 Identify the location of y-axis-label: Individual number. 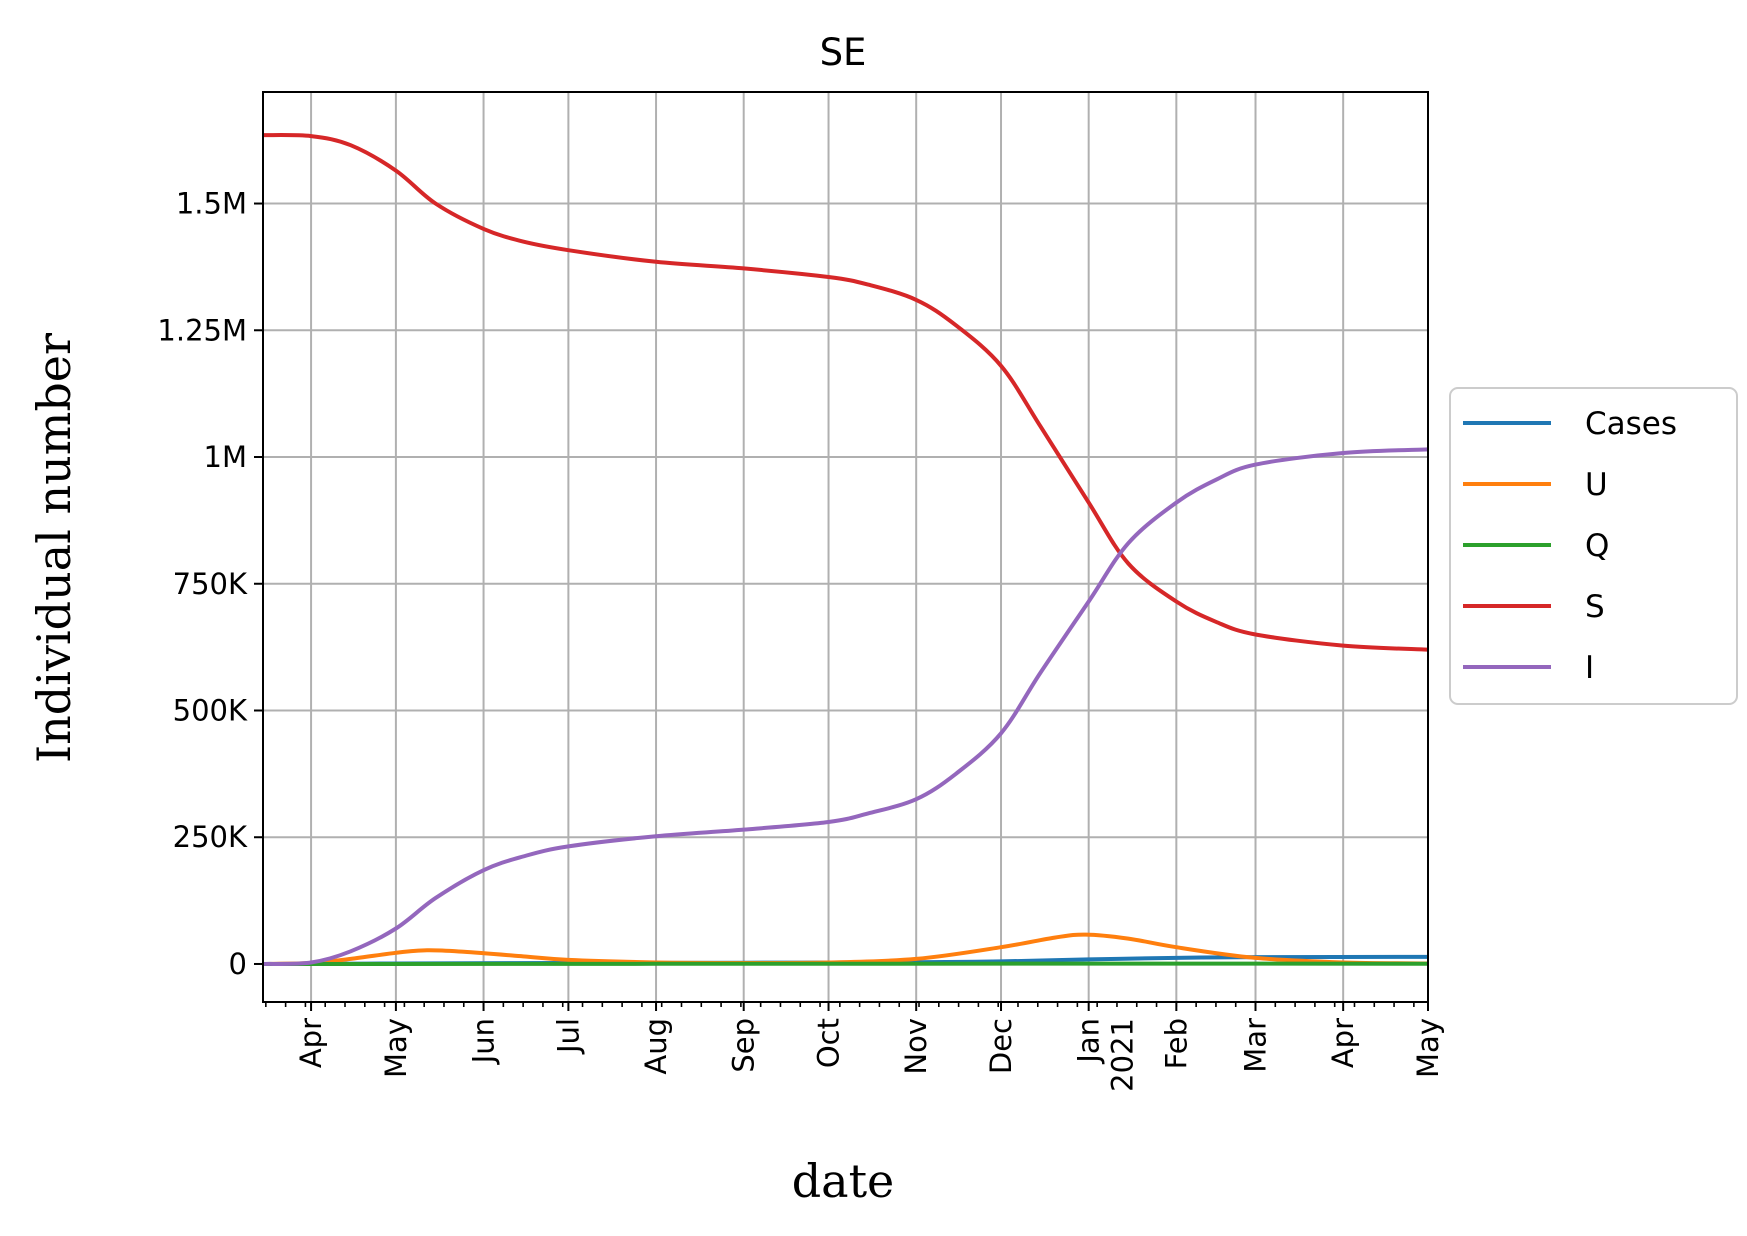
(54, 548).